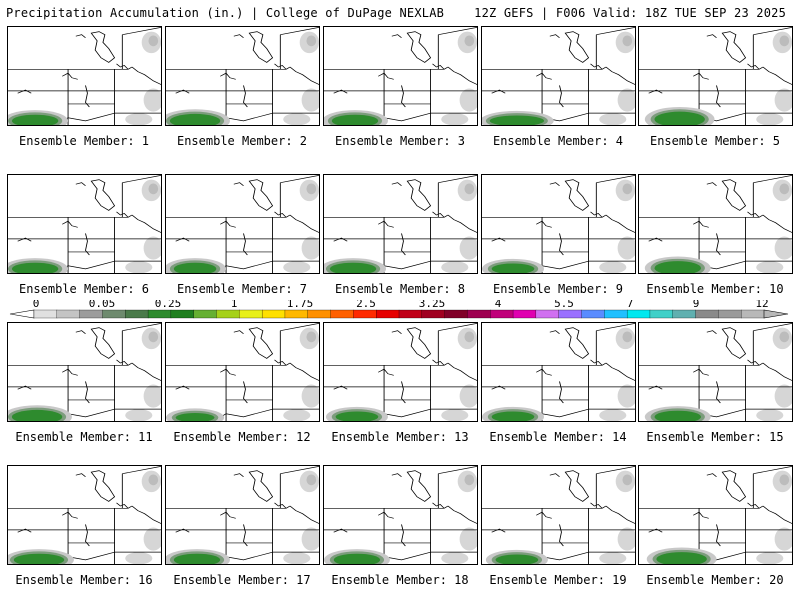 The width and height of the screenshot is (800, 600). What do you see at coordinates (696, 305) in the screenshot?
I see `colorbar-tick-label: 9` at bounding box center [696, 305].